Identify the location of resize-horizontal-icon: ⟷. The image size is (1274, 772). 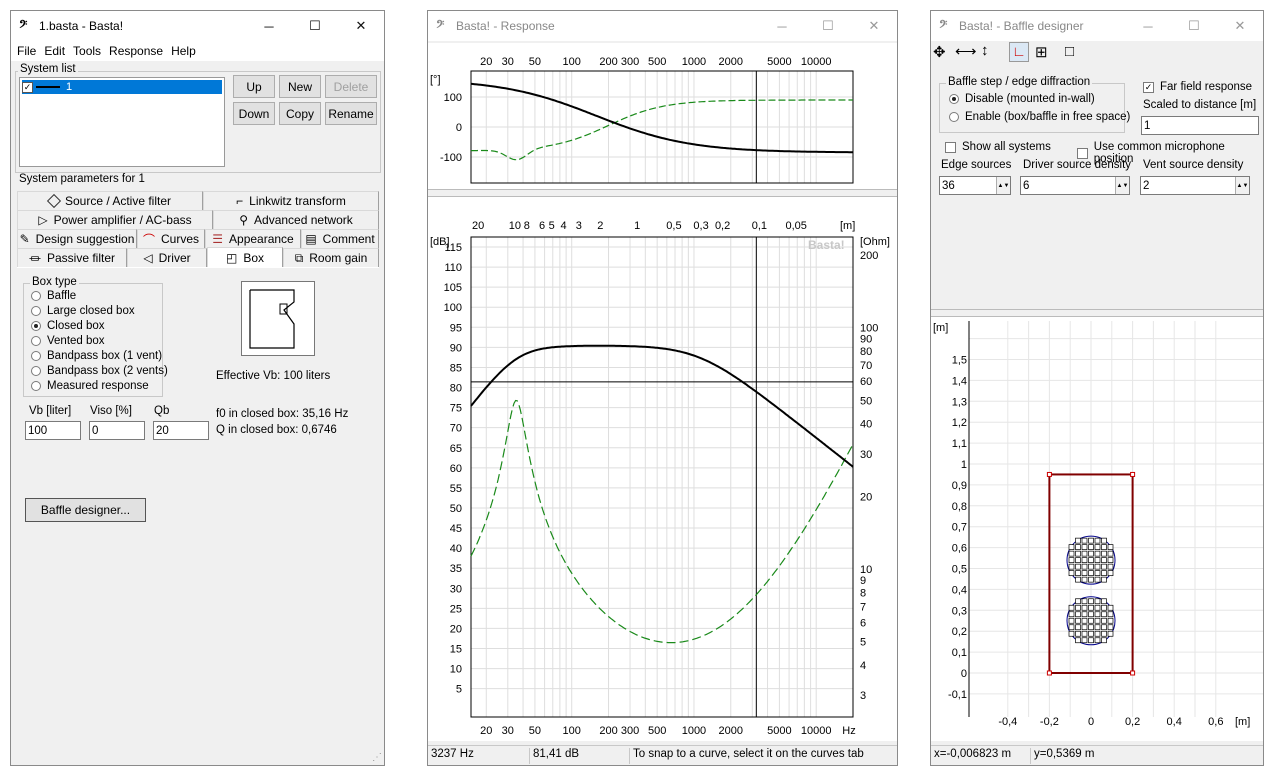
(966, 51).